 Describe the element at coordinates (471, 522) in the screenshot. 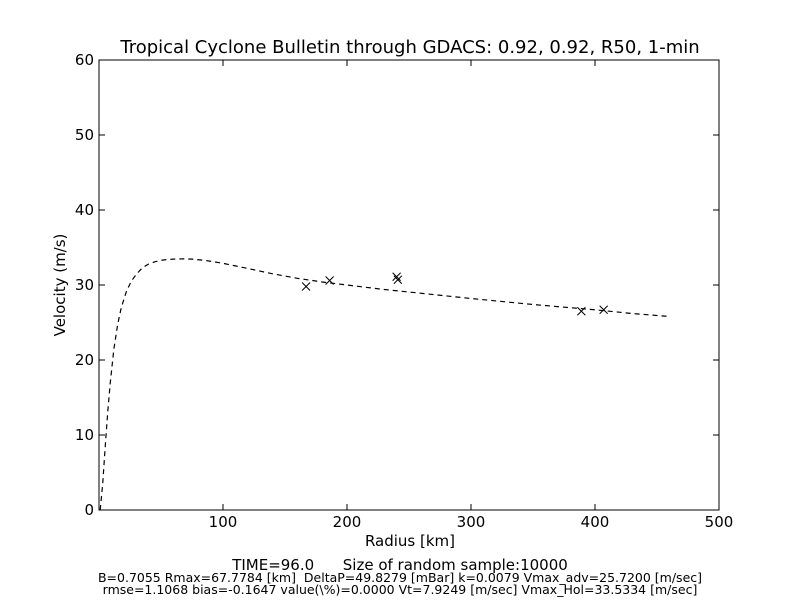

I see `x-tick-label: 300` at that location.